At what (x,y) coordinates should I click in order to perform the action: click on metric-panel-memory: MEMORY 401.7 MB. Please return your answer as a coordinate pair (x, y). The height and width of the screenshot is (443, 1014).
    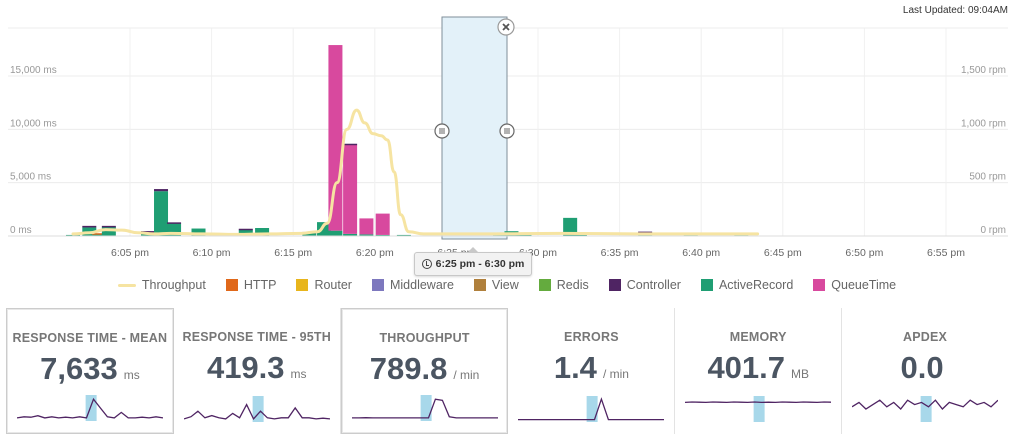
    Looking at the image, I should click on (759, 371).